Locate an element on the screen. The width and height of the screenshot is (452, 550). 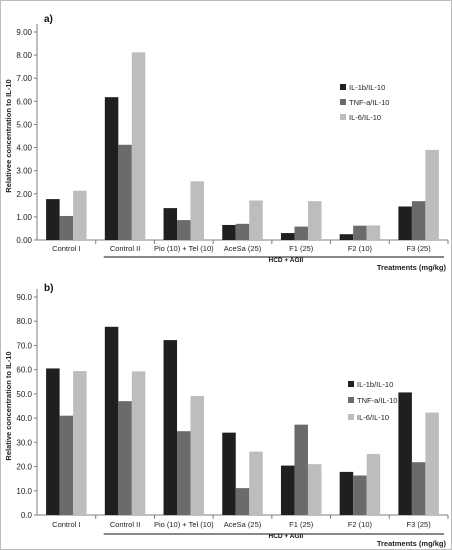
y-tick-label: 5.00 is located at coordinates (24, 124).